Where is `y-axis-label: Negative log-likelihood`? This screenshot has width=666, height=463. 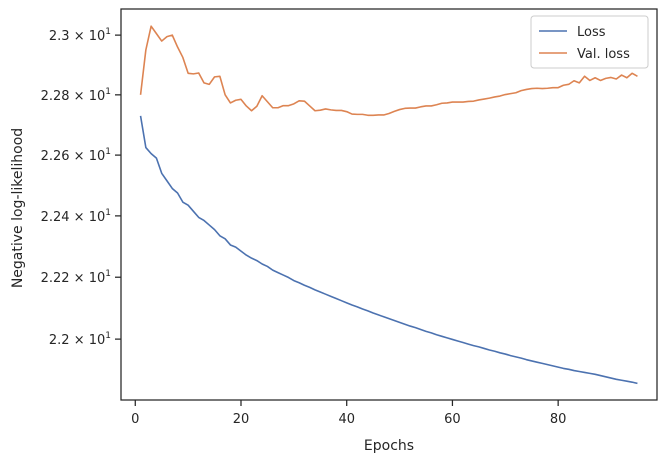
y-axis-label: Negative log-likelihood is located at coordinates (18, 208).